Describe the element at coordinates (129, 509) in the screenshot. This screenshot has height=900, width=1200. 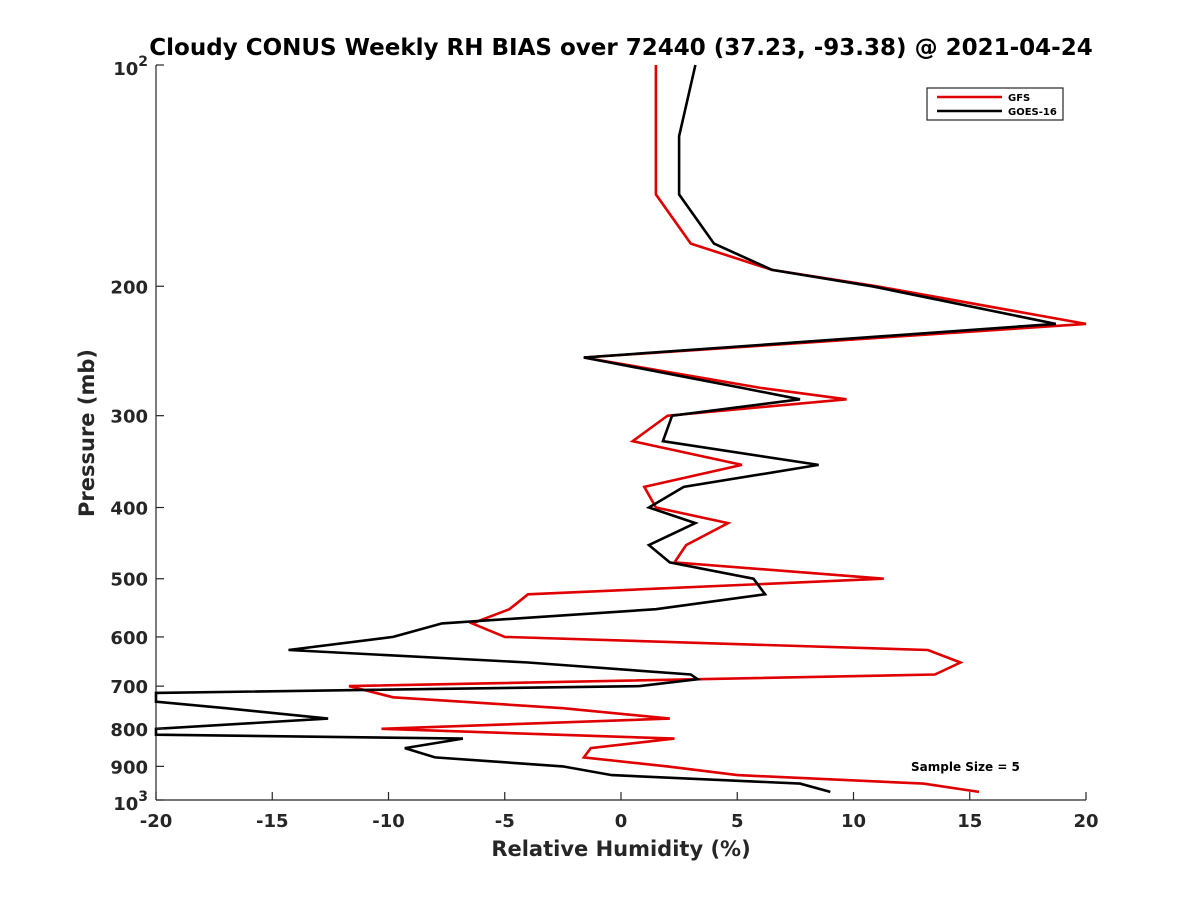
I see `y-tick-label: 400` at that location.